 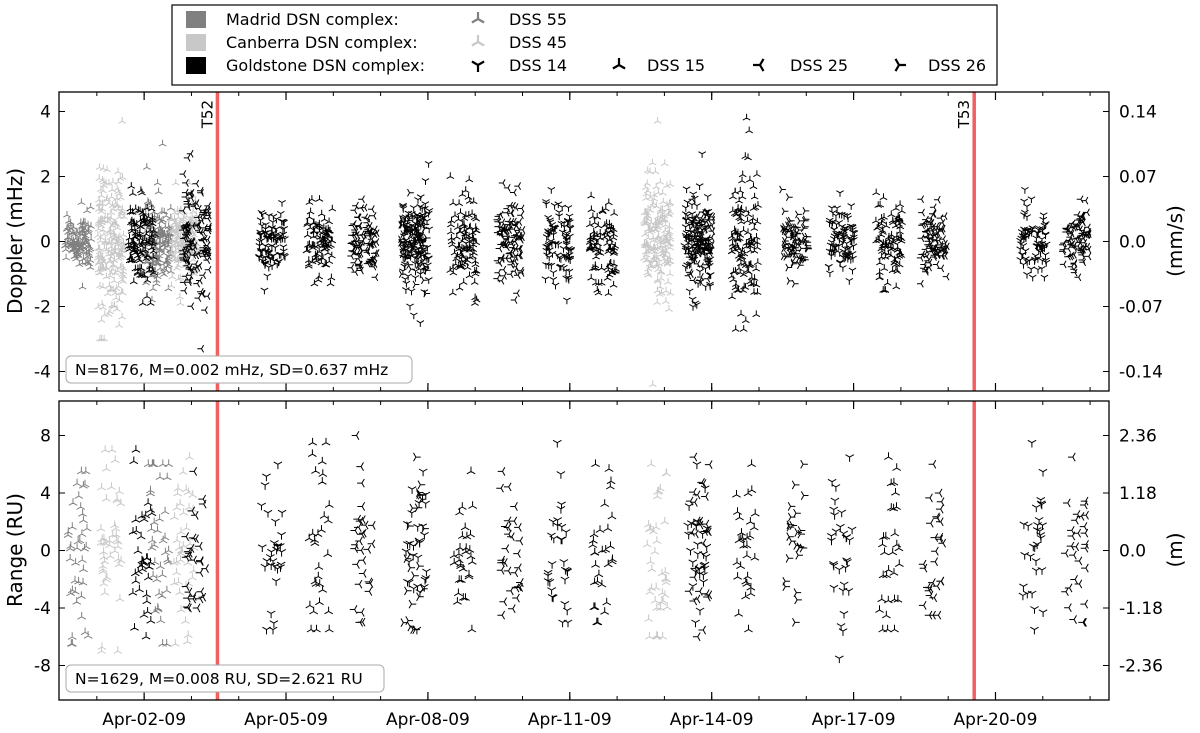 What do you see at coordinates (1175, 549) in the screenshot?
I see `range-ylabel-right: (m)` at bounding box center [1175, 549].